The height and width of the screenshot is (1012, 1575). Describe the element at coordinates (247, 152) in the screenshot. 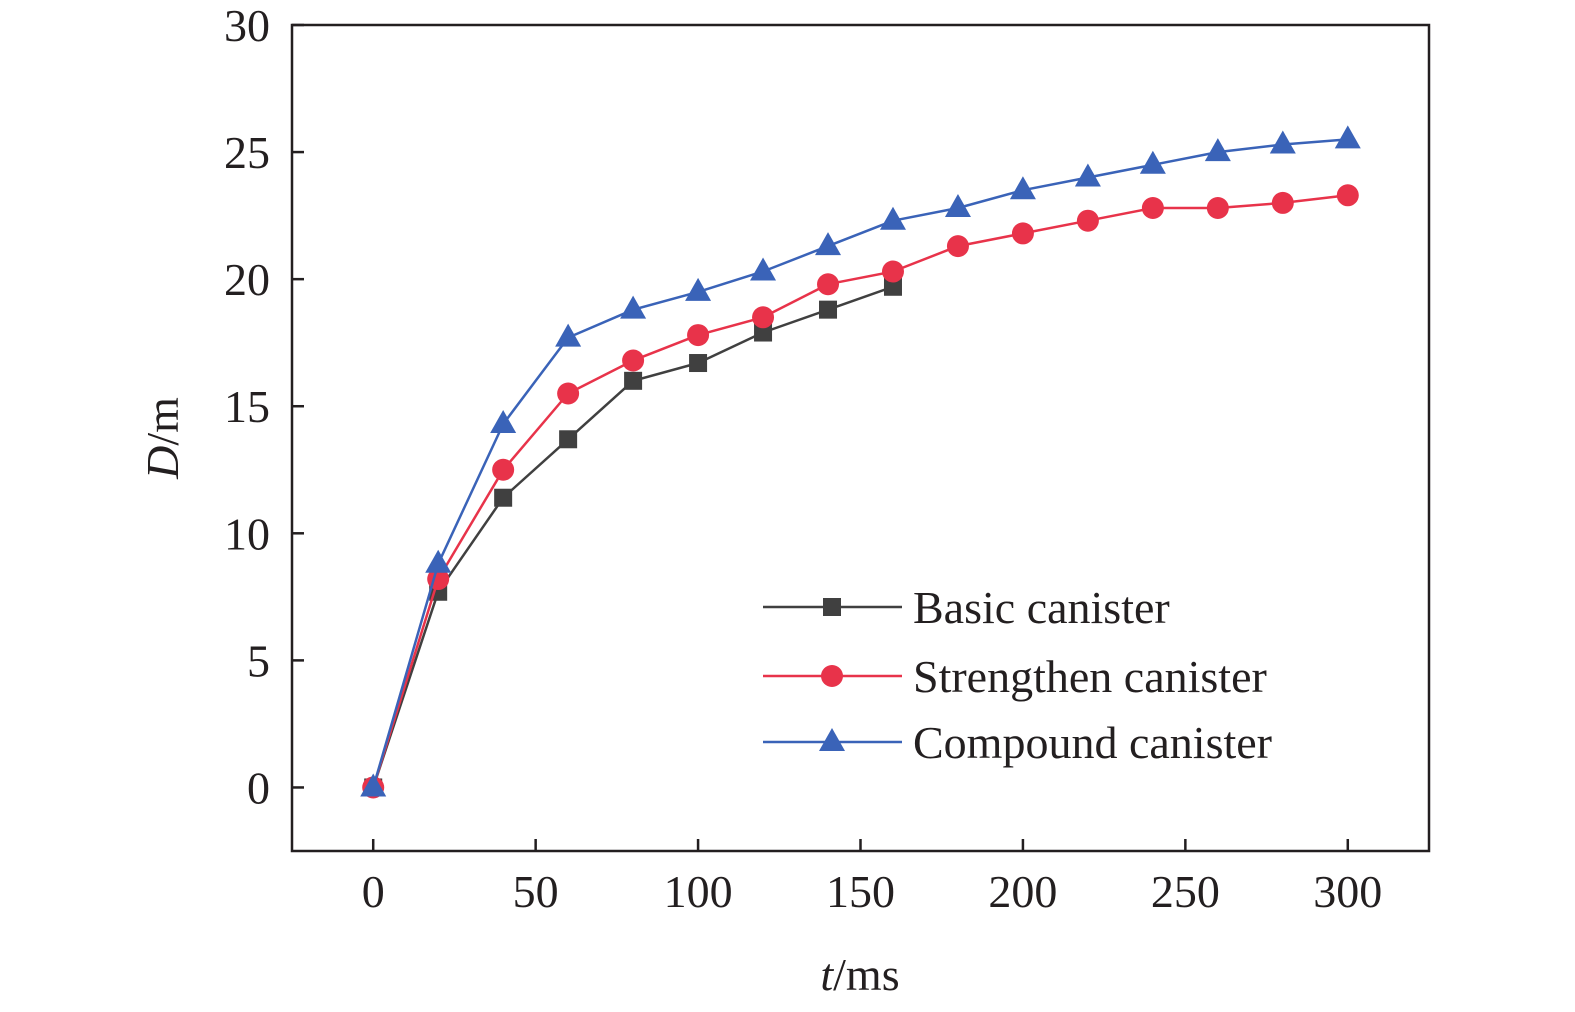

I see `y-tick-label: 25` at that location.